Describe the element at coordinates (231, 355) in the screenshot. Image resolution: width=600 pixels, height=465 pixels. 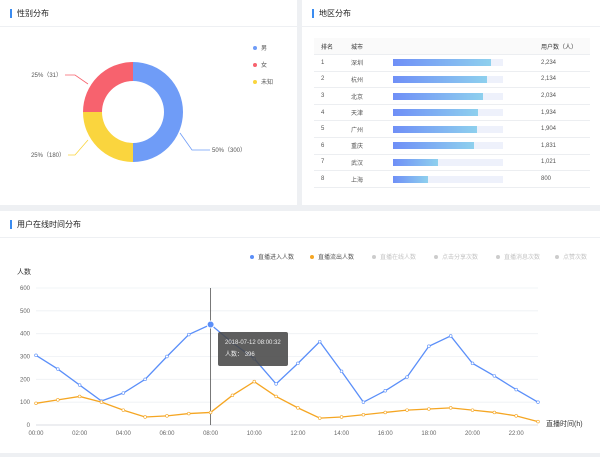
I see `tooltip-label: 人数` at that location.